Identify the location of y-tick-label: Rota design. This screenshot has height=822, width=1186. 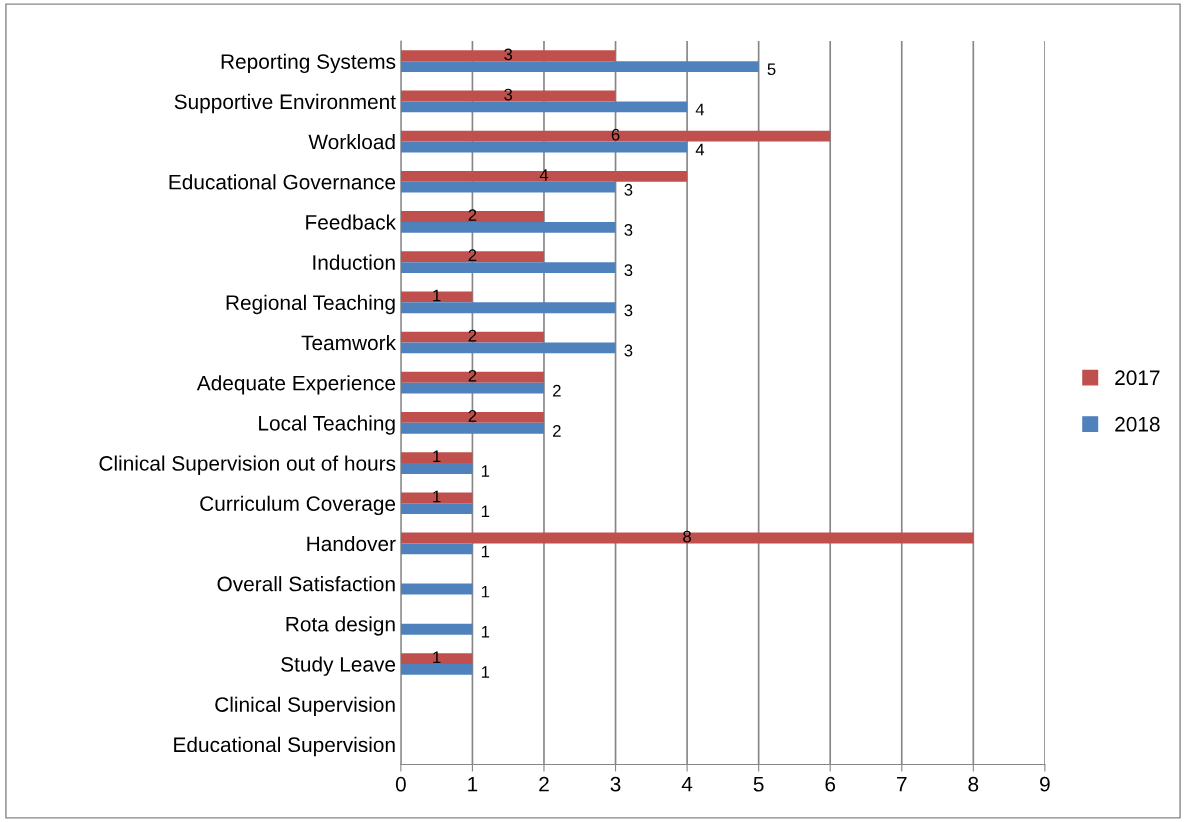
(340, 626).